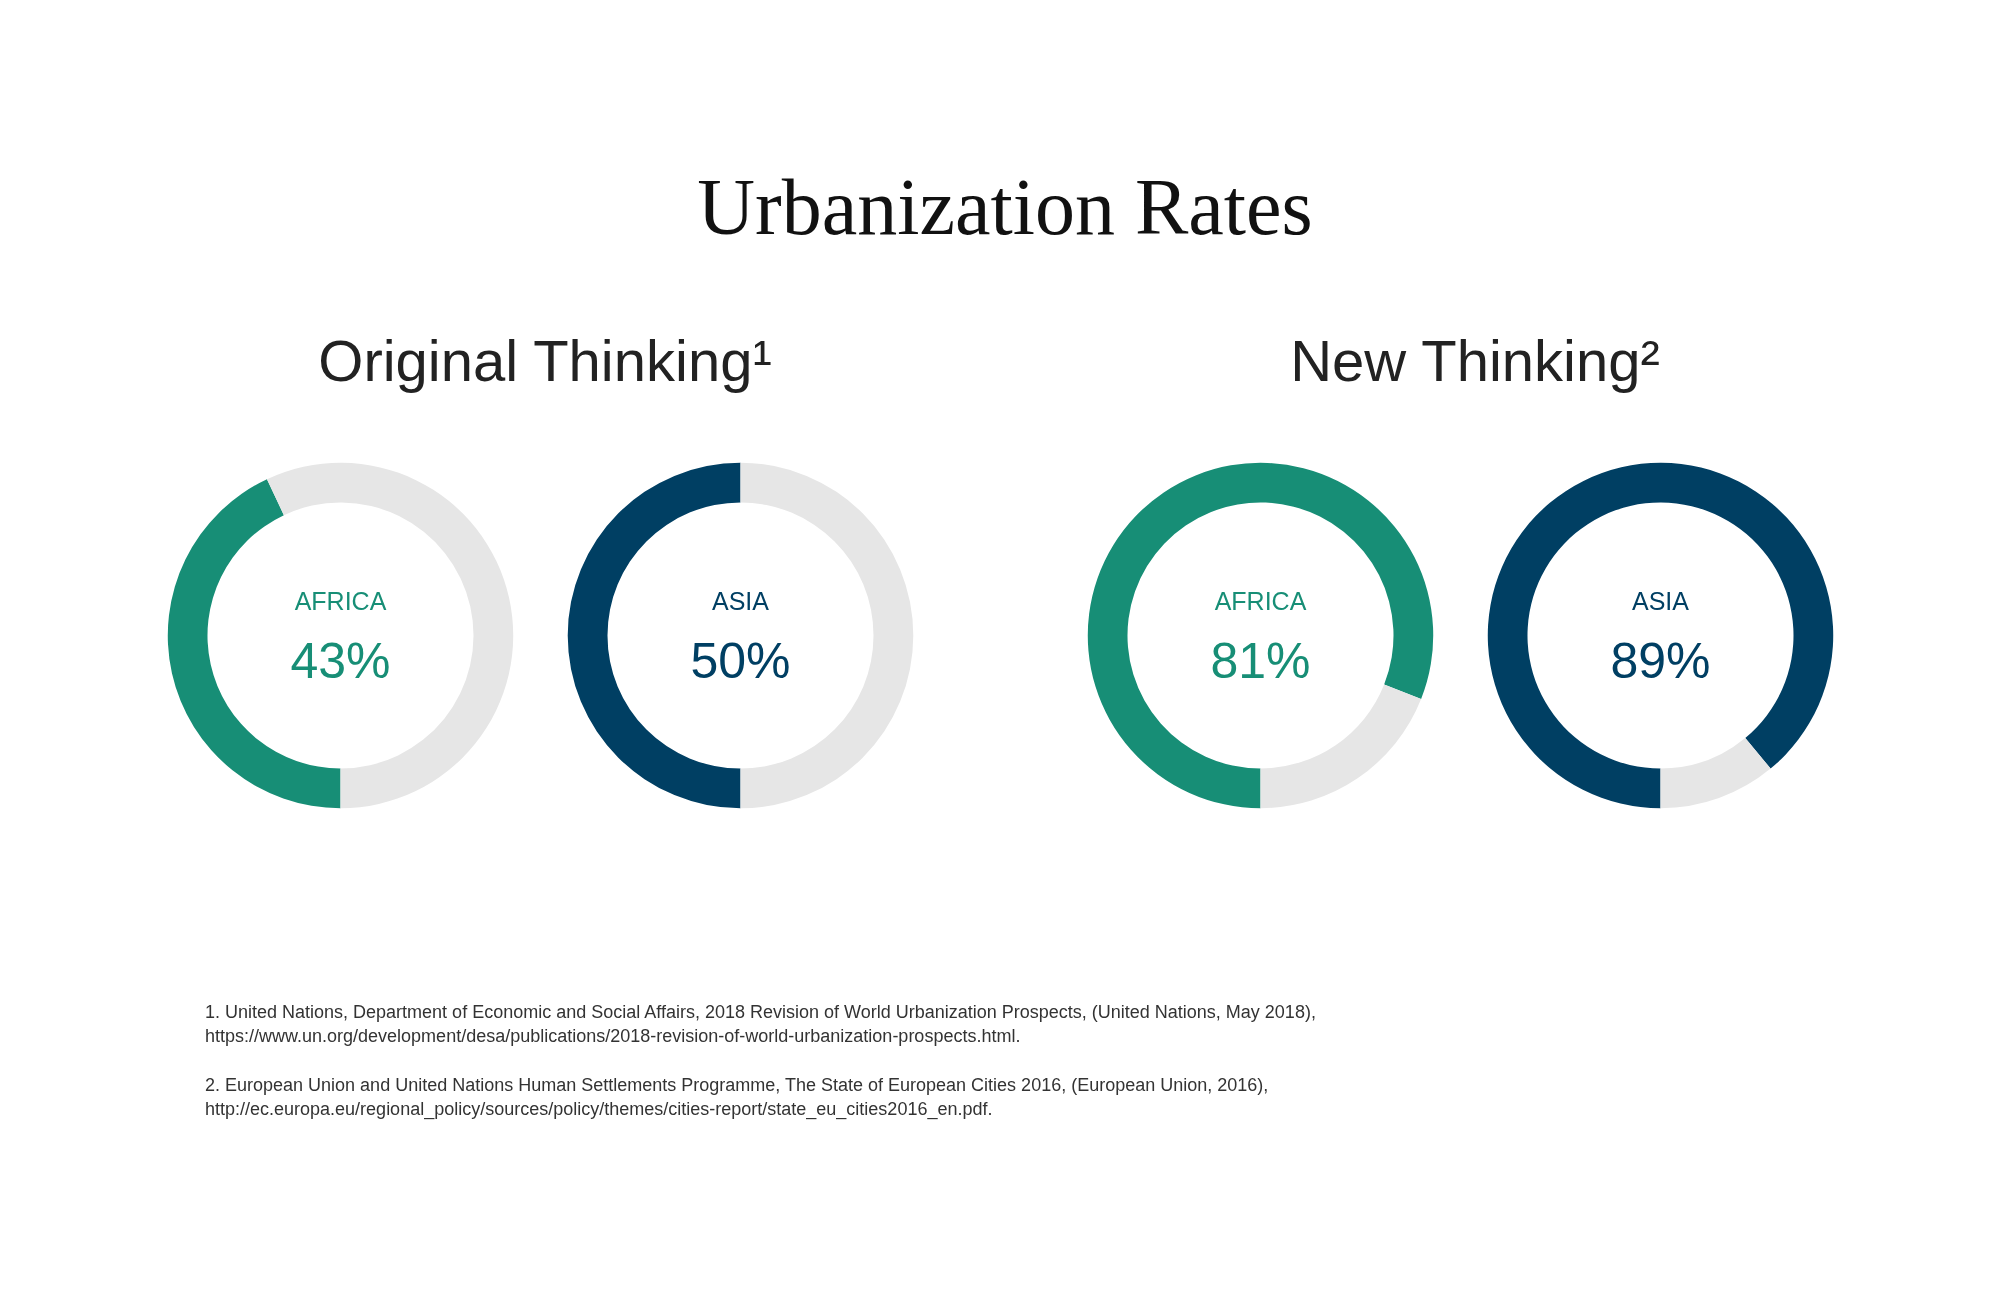  Describe the element at coordinates (1260, 661) in the screenshot. I see `data-label: 81%` at that location.